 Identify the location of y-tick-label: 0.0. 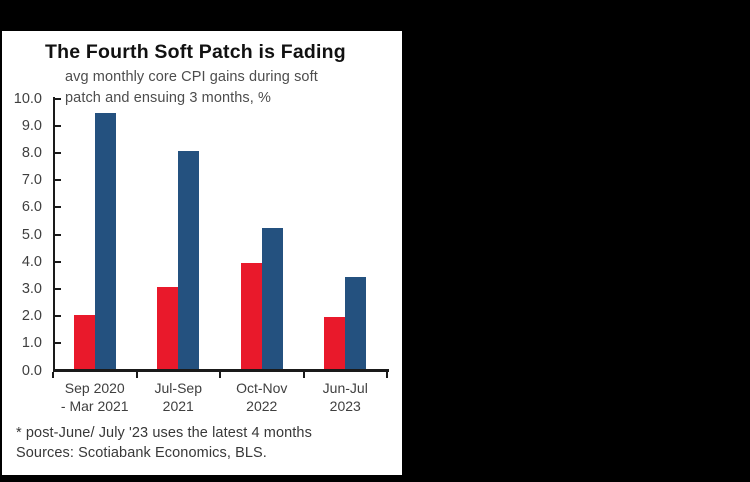
(31, 370).